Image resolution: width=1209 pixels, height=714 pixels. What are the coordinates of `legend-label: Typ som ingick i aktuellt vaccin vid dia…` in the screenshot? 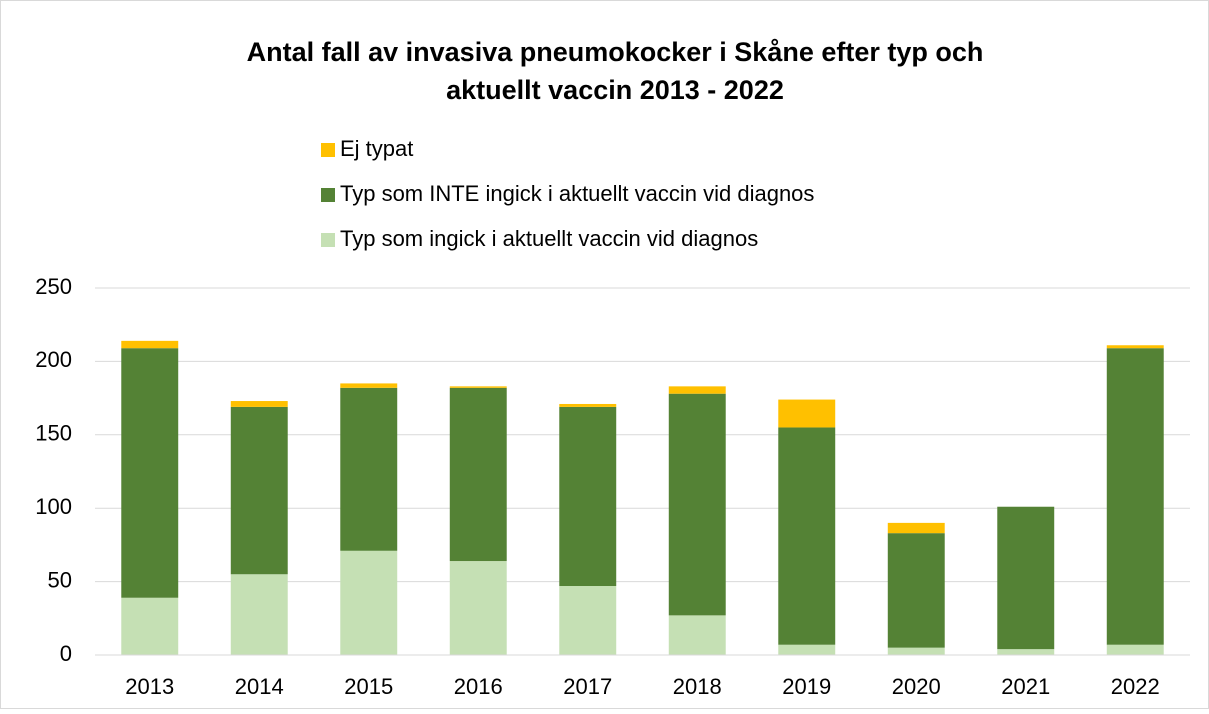 It's located at (549, 238).